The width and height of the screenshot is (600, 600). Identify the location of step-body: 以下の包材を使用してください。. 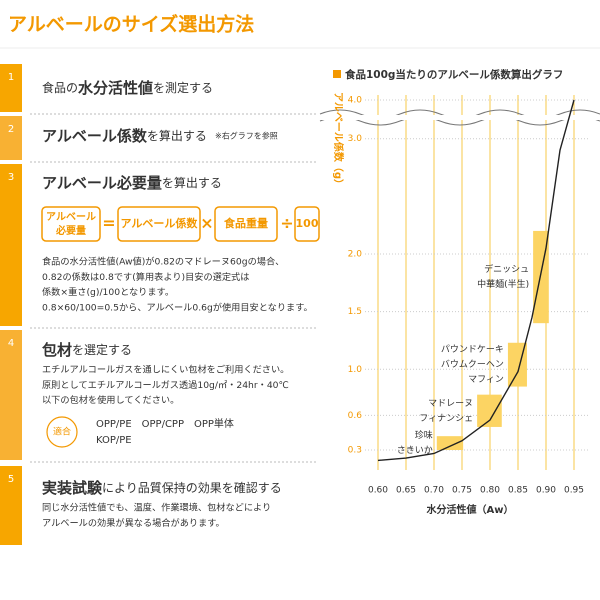
(110, 400).